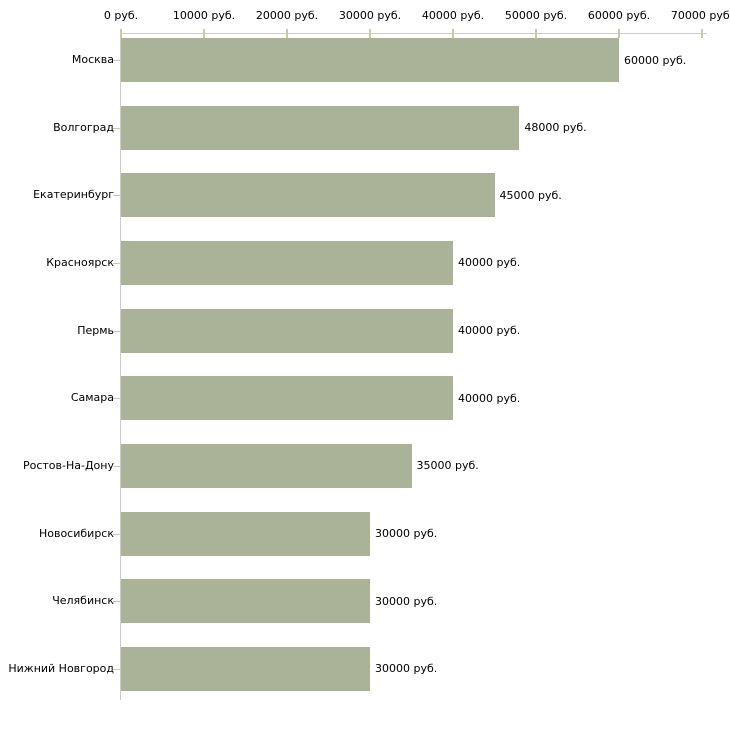  Describe the element at coordinates (73, 195) in the screenshot. I see `category-label: Екатеринбург` at that location.